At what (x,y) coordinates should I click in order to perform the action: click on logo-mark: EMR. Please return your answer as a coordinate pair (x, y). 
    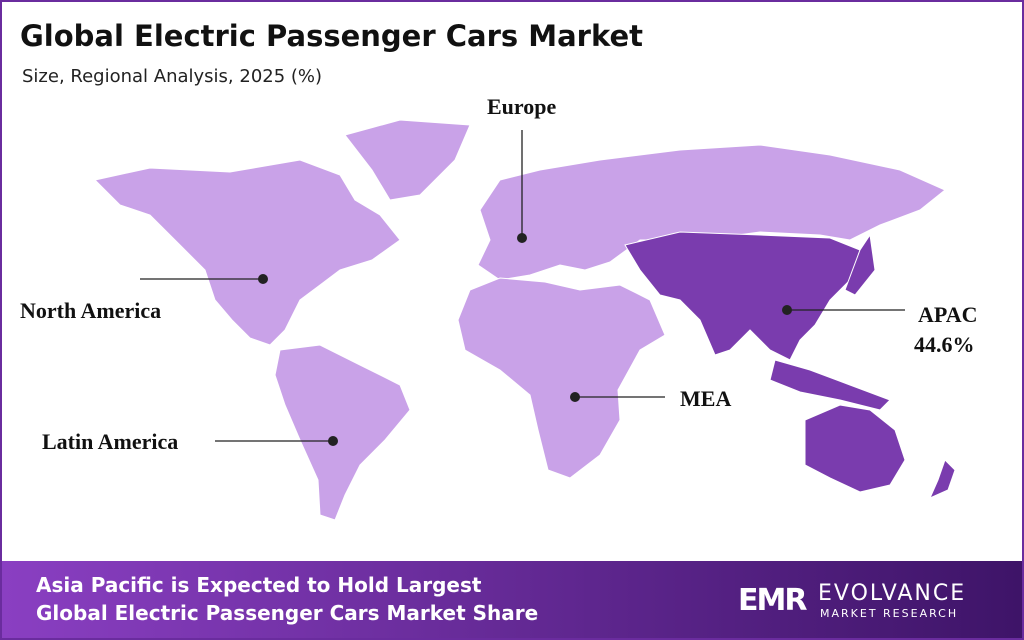
    Looking at the image, I should click on (772, 600).